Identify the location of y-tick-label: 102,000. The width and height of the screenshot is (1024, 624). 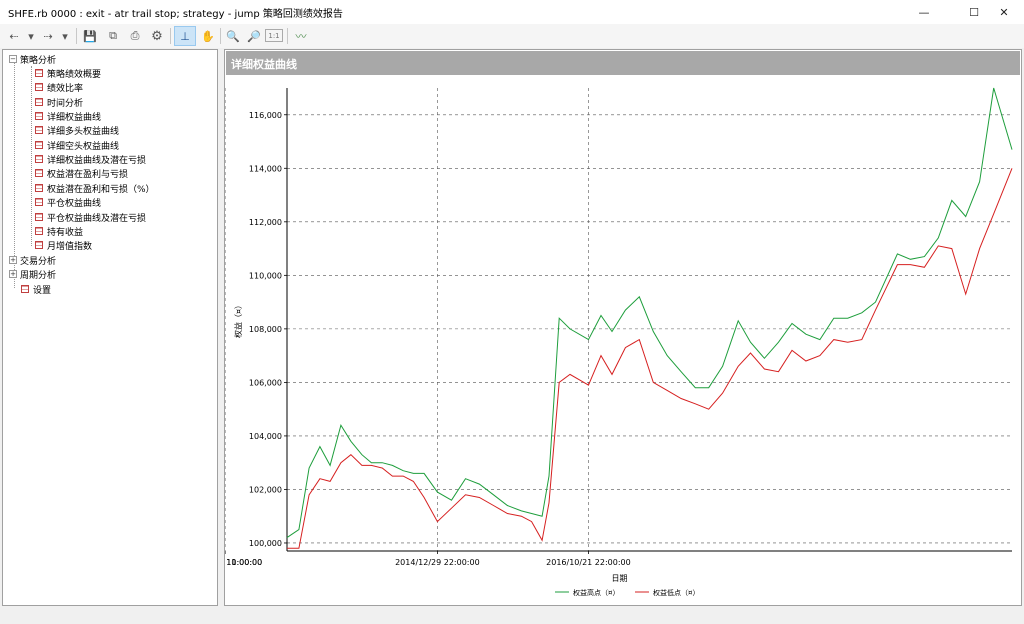
(265, 489).